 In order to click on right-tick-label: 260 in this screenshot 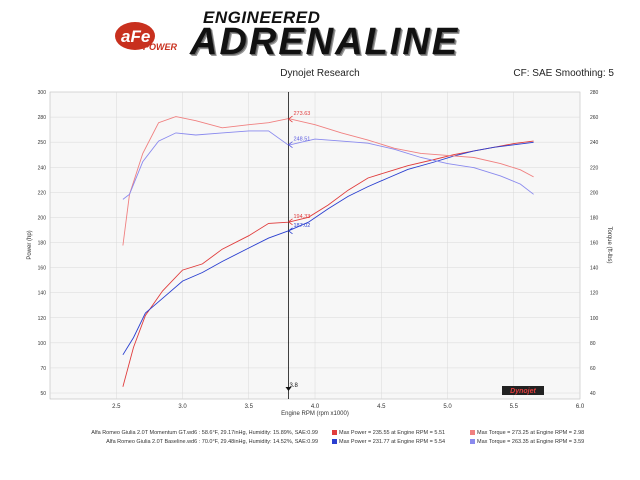, I will do `click(594, 118)`.